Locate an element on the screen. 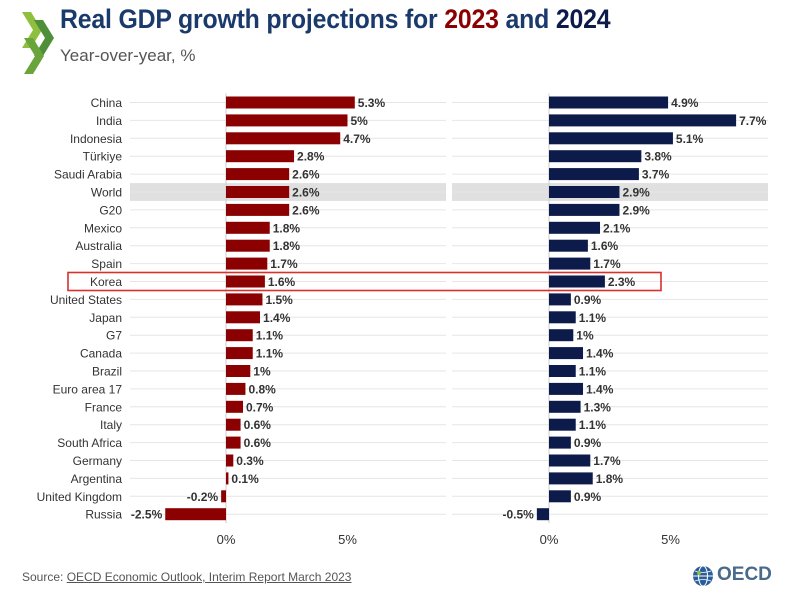 This screenshot has height=601, width=800. category-label: United Kingdom is located at coordinates (79, 497).